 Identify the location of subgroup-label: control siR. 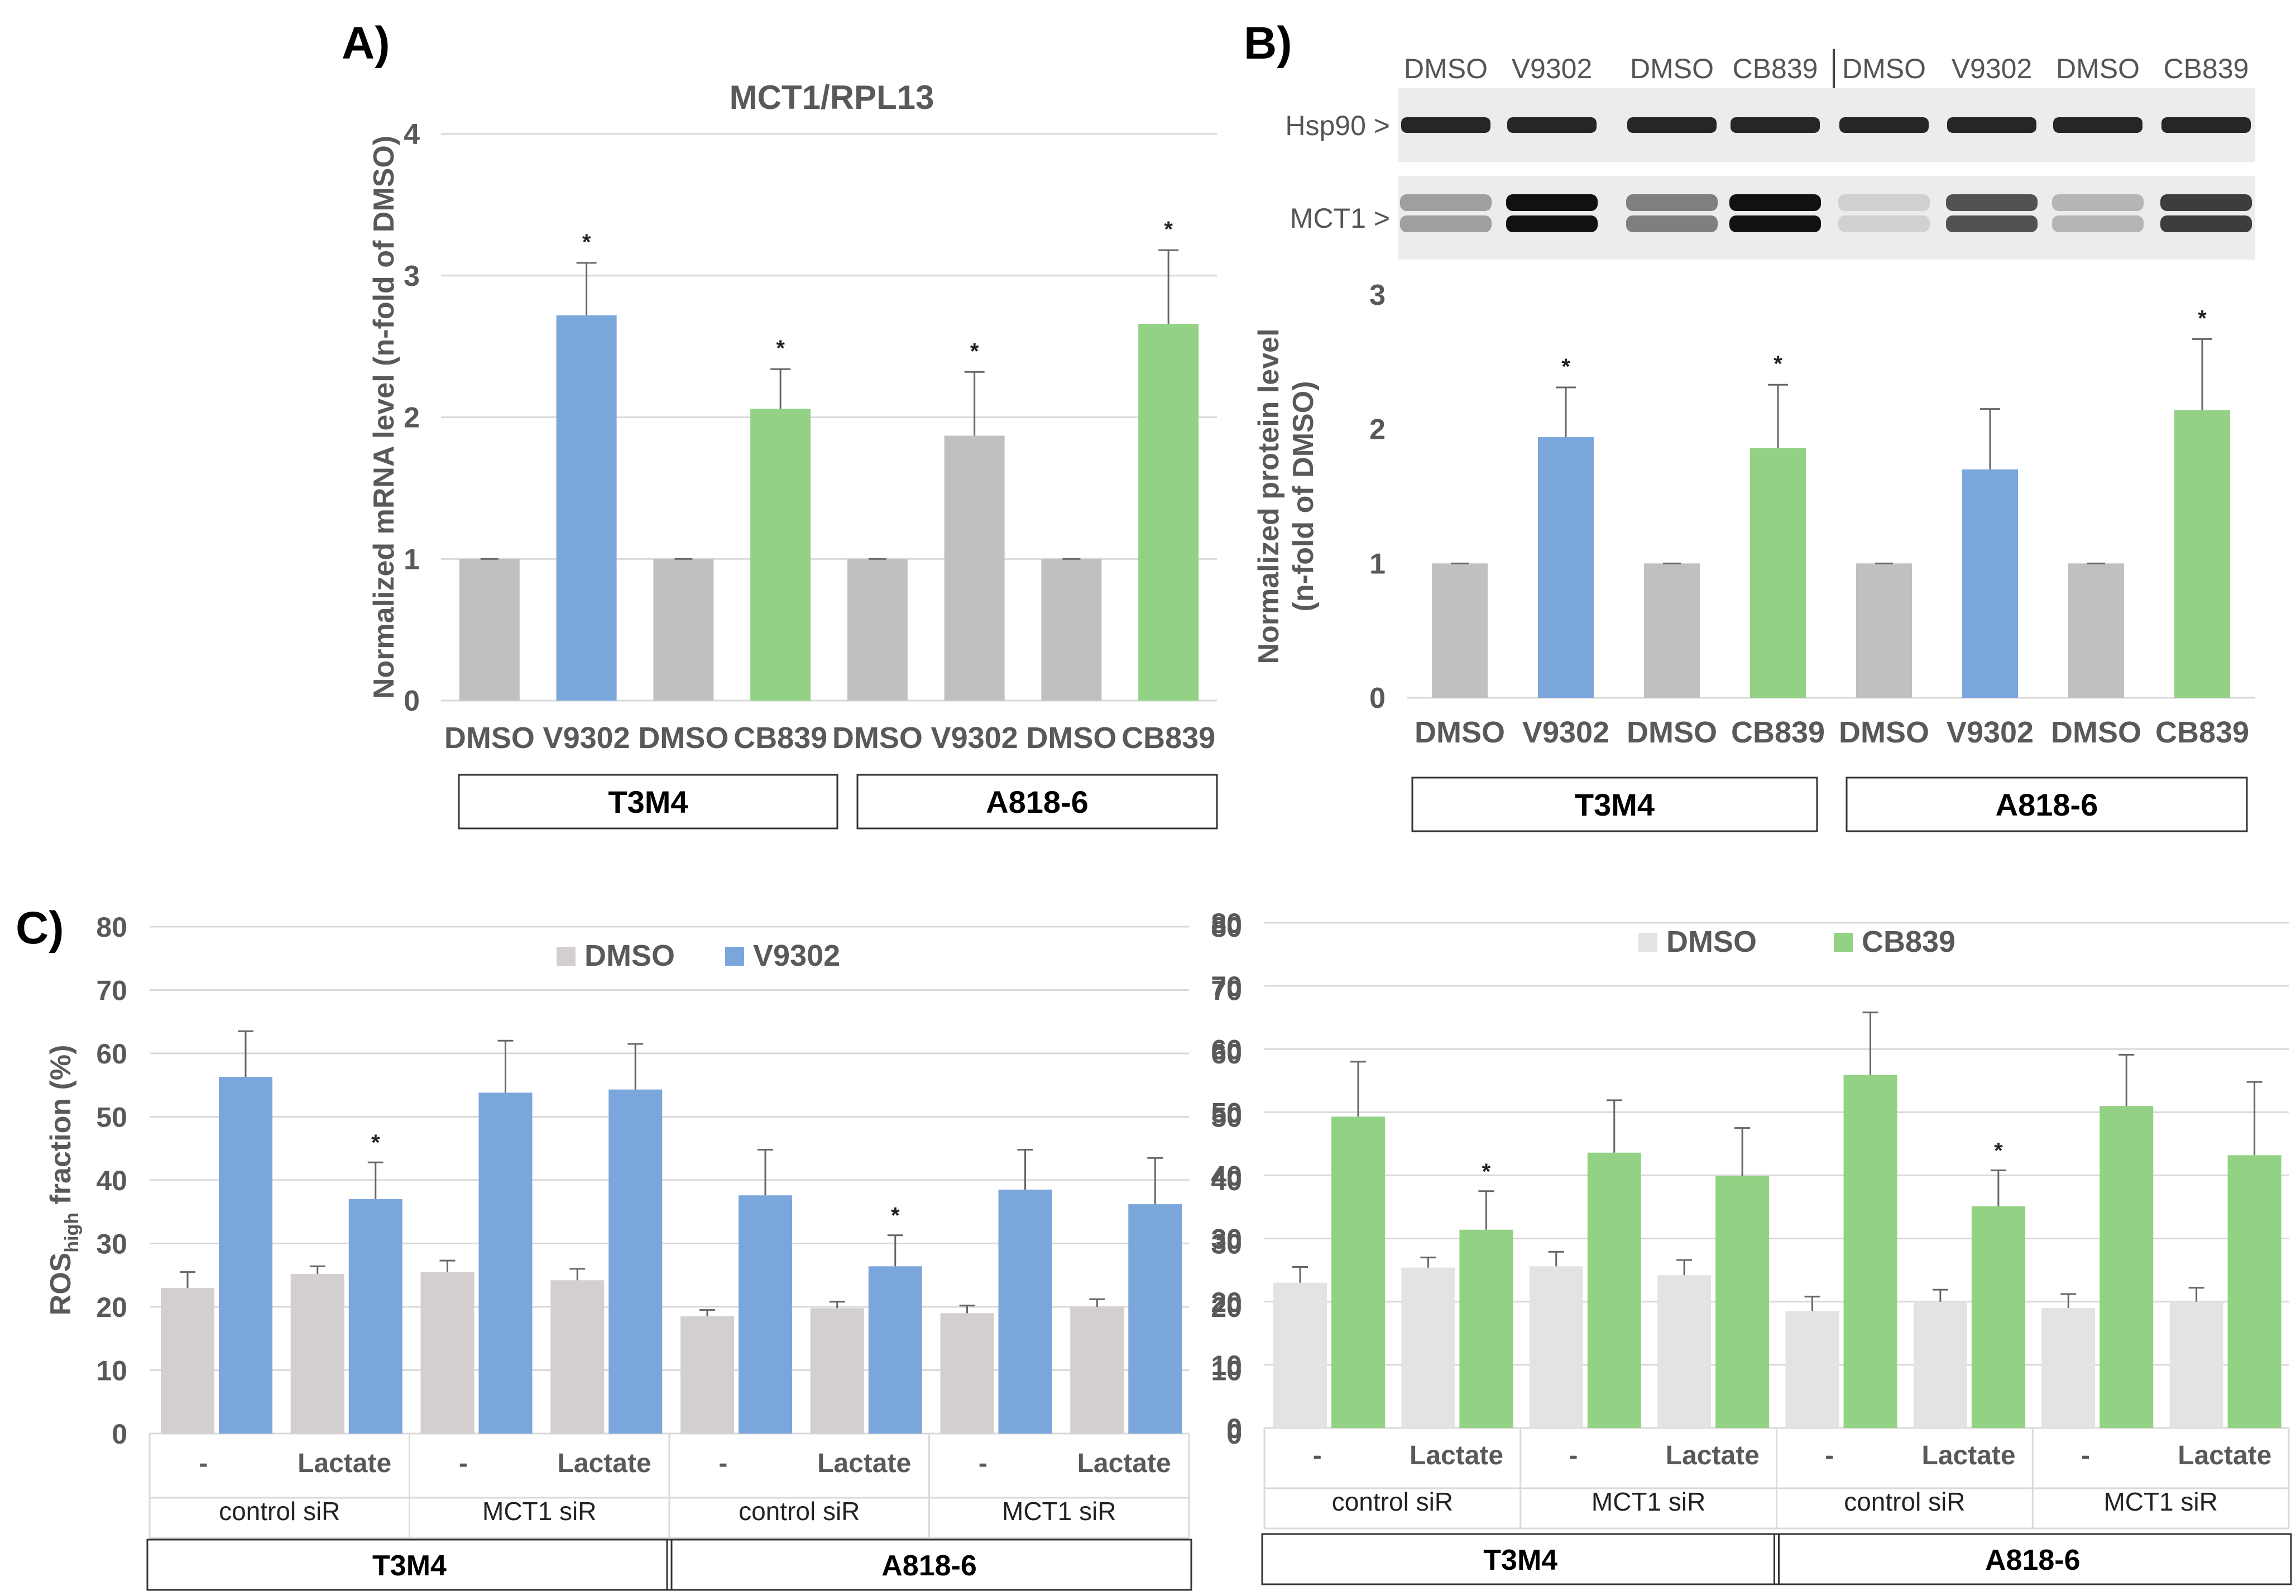
(1393, 1501).